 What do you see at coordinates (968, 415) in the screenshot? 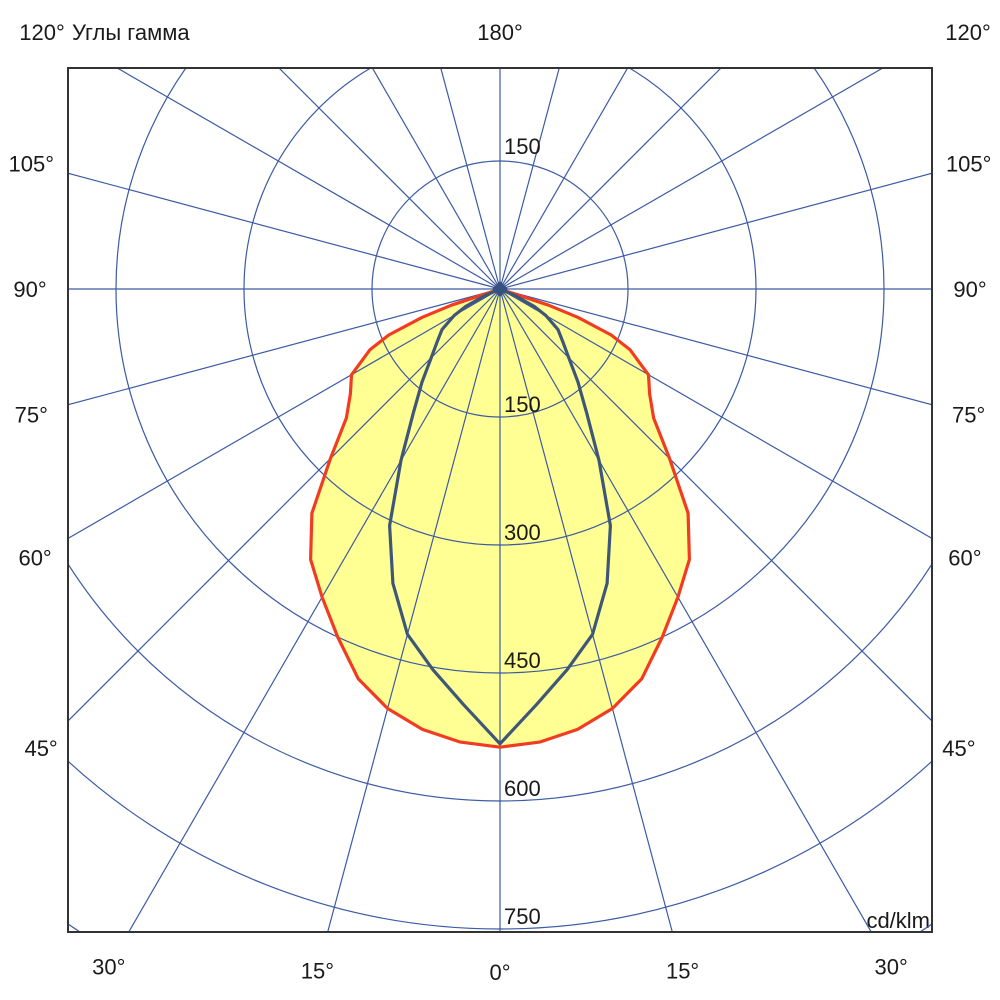
I see `gamma-label-right-75: 75°` at bounding box center [968, 415].